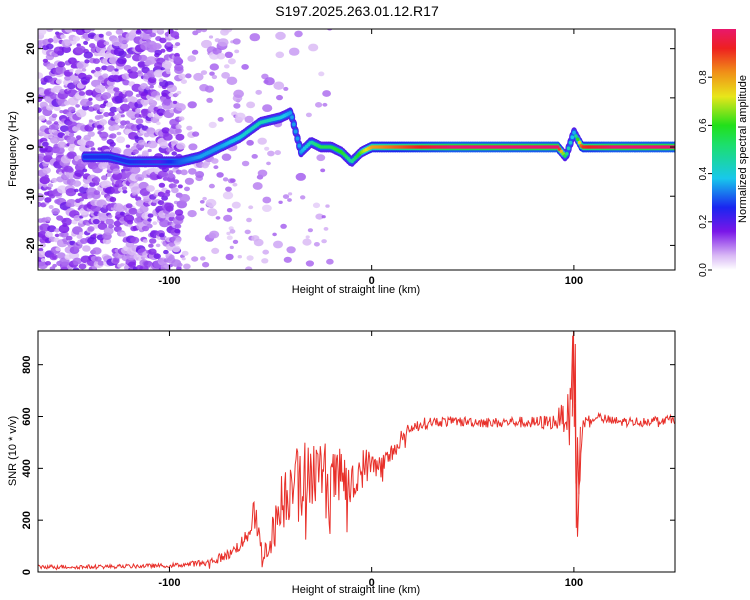 This screenshot has width=750, height=600. I want to click on ridge-core, so click(568, 148).